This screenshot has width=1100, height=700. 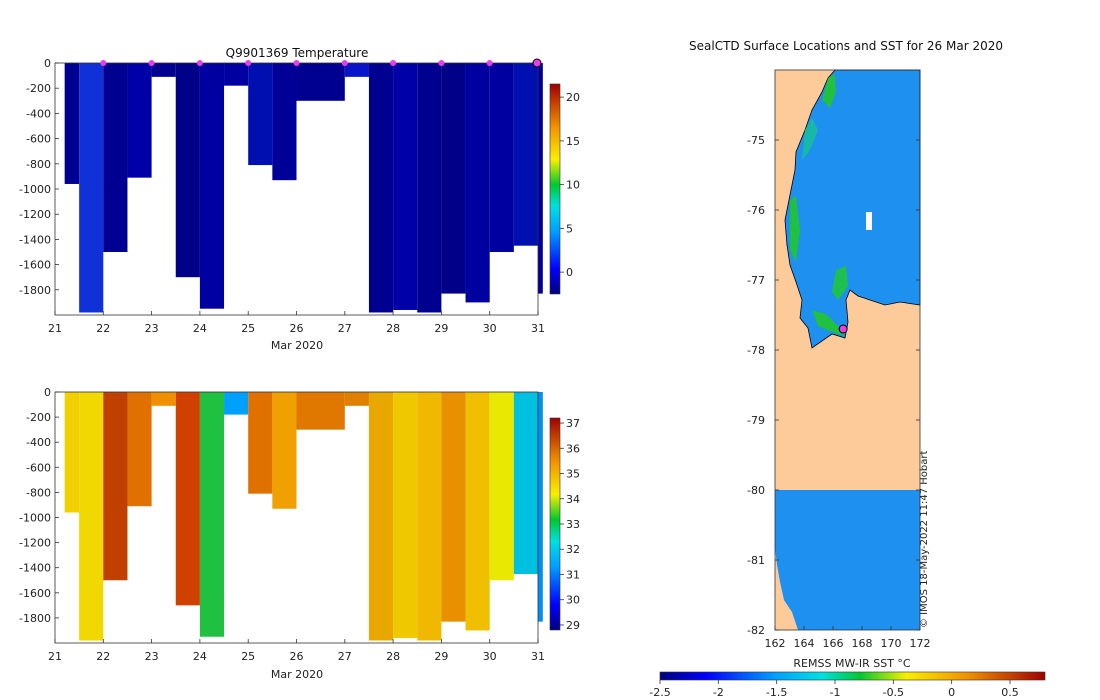 I want to click on seal-position-marker, so click(x=843, y=329).